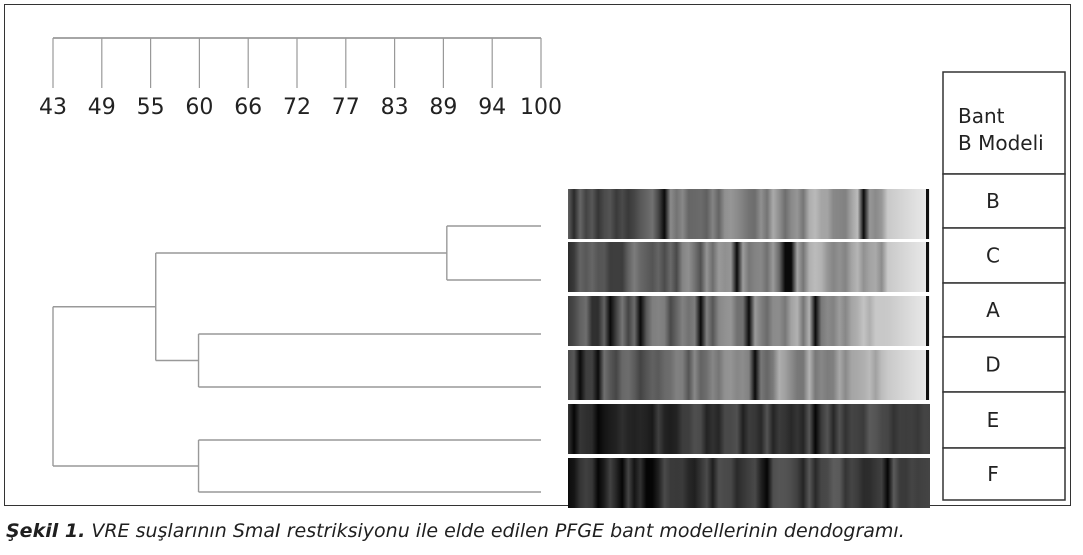 Image resolution: width=1083 pixels, height=555 pixels. What do you see at coordinates (1001, 143) in the screenshot?
I see `table-header-line2: B Modeli` at bounding box center [1001, 143].